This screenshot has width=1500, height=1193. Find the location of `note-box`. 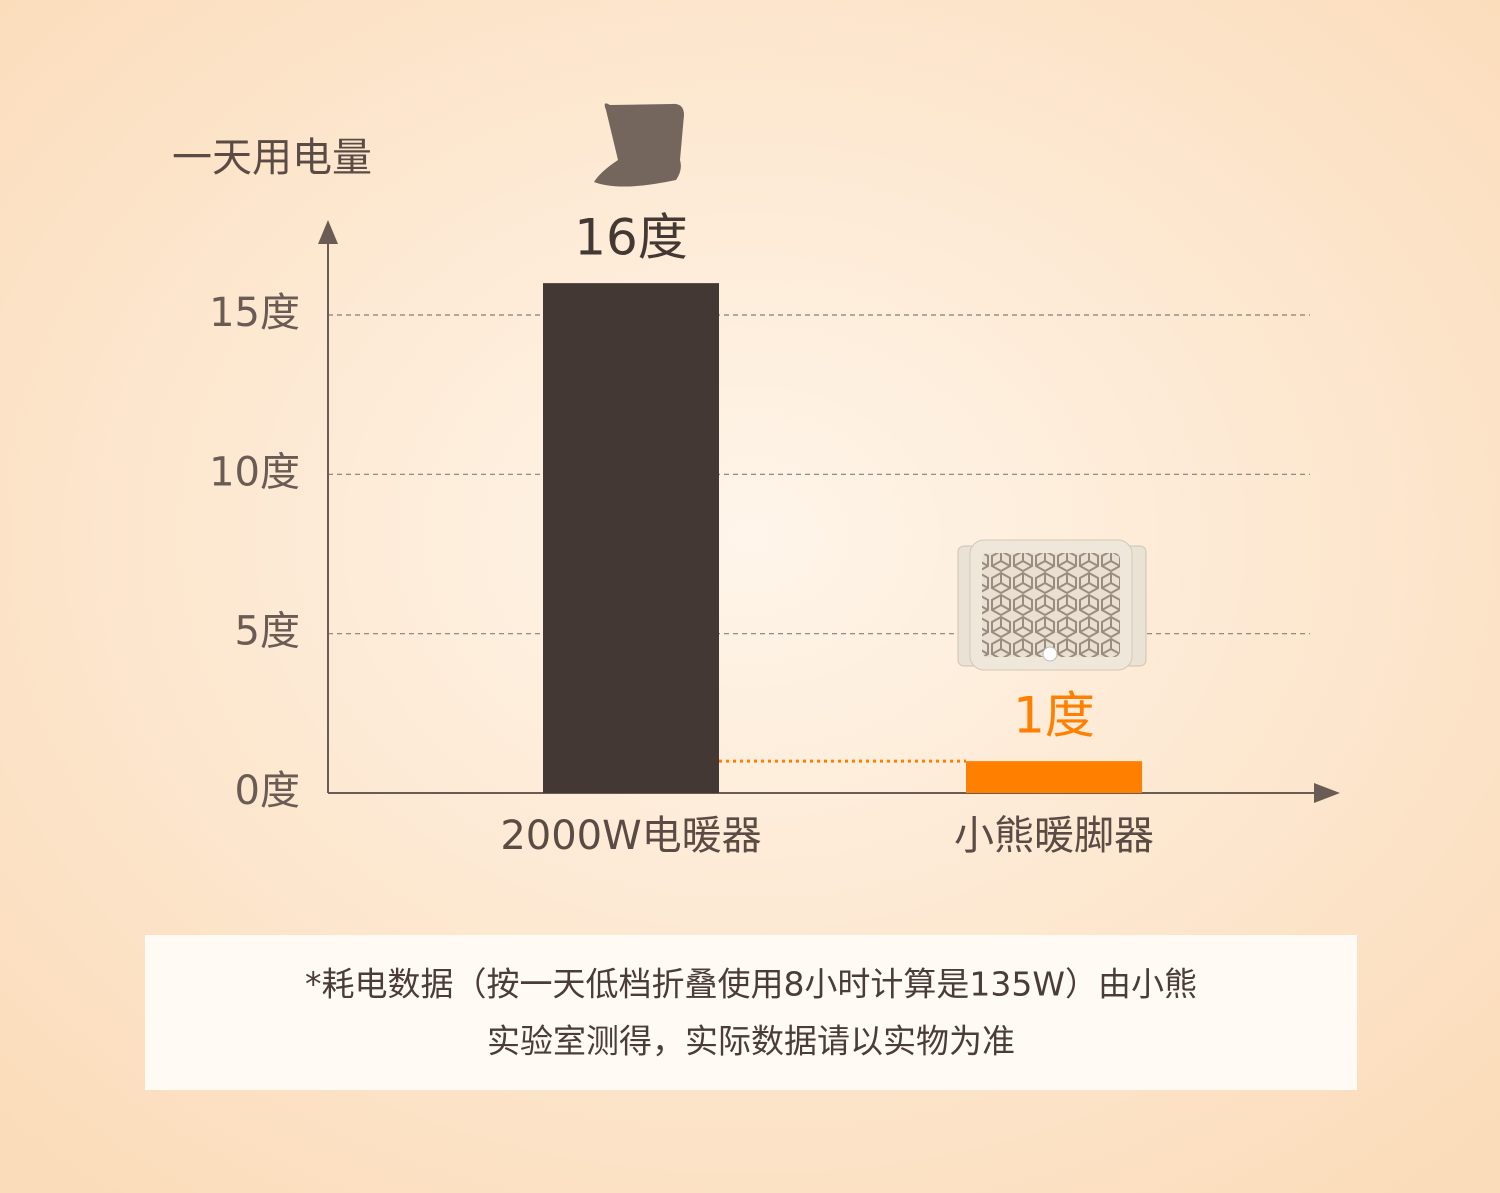

note-box is located at coordinates (751, 1012).